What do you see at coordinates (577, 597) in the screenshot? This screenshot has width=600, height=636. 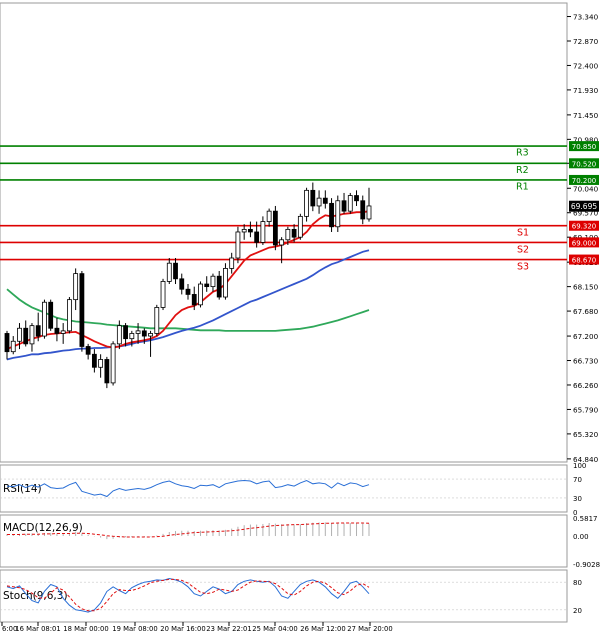 I see `stoch-axis: 80 20` at bounding box center [577, 597].